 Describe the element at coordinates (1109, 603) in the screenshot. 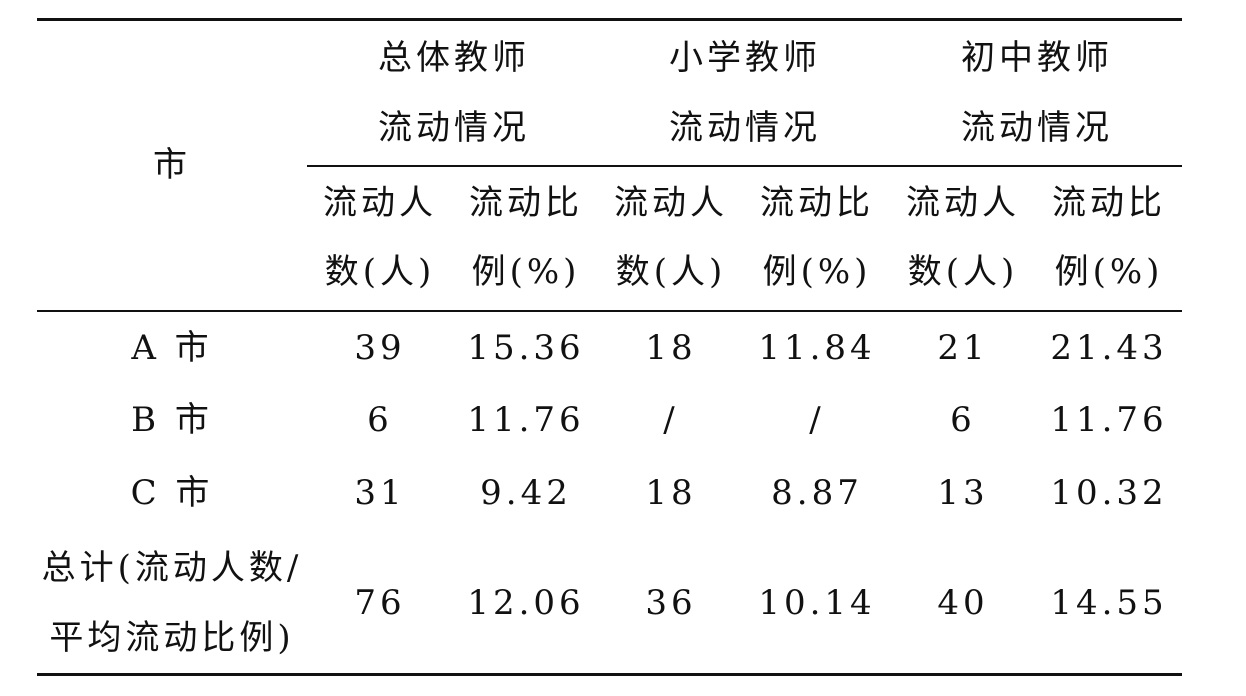

I see `table-cell: 14.55` at that location.